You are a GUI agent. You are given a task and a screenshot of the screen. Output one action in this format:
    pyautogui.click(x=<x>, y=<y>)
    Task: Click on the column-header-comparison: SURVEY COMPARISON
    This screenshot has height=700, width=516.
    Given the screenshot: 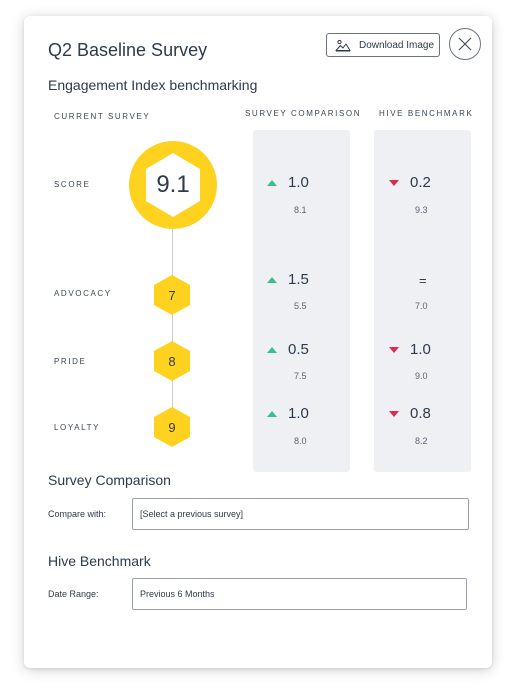 What is the action you would take?
    pyautogui.click(x=303, y=113)
    